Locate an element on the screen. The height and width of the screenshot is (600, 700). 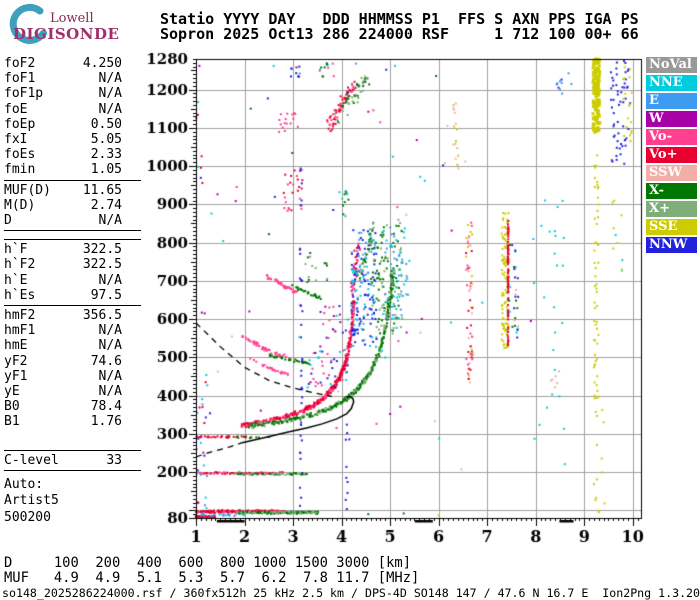
param-row-hf: h`F 322.5 is located at coordinates (63, 249).